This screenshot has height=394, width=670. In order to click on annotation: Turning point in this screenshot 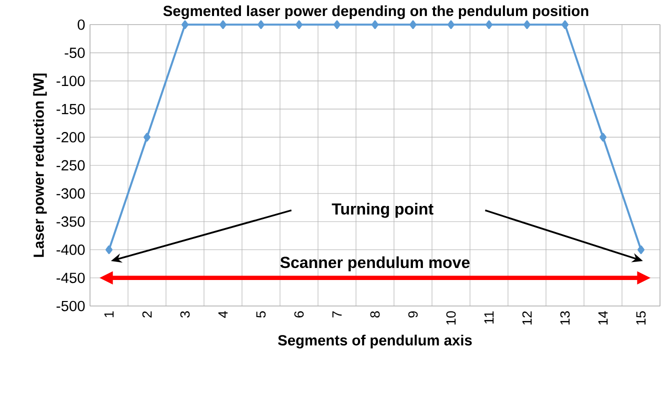, I will do `click(383, 210)`.